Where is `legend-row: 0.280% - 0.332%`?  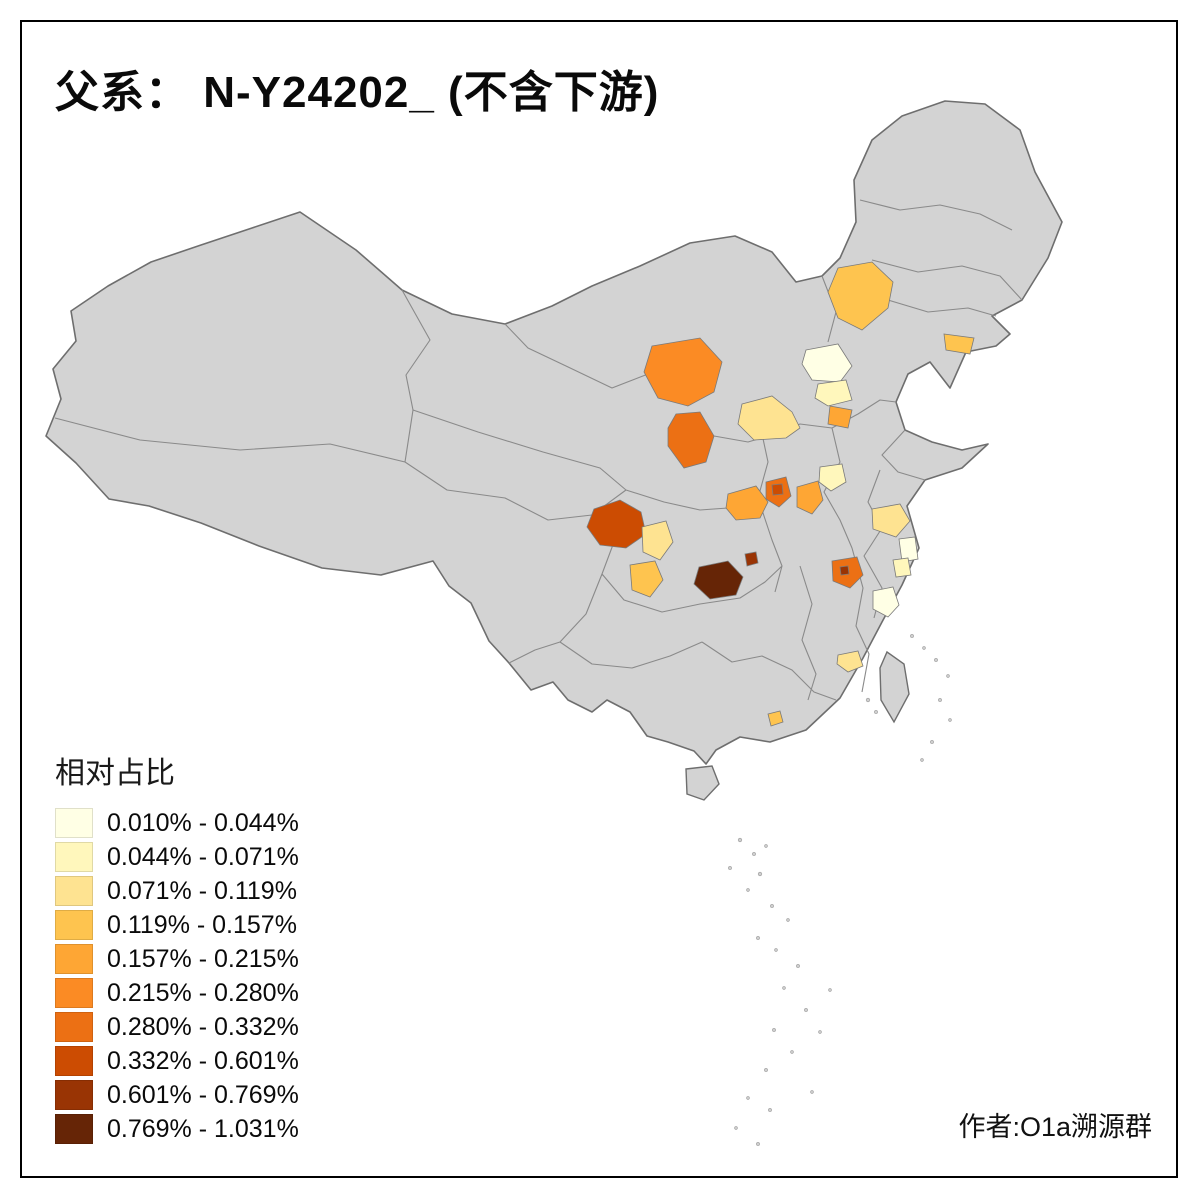 legend-row: 0.280% - 0.332% is located at coordinates (177, 1027).